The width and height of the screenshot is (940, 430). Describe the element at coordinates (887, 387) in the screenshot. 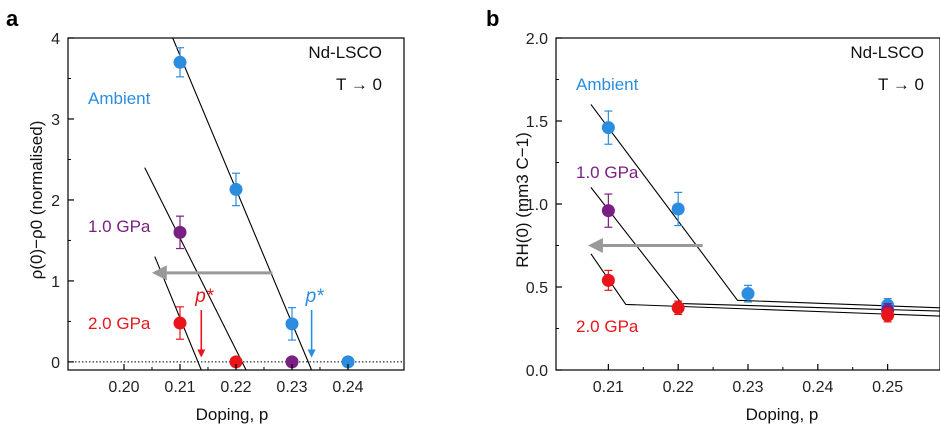

I see `x-tick-label: 0.25` at that location.